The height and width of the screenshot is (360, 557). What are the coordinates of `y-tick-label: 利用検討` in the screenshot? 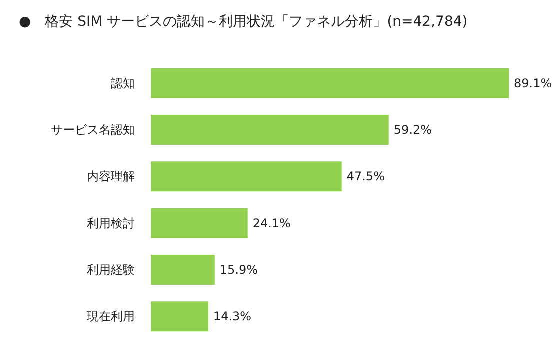 It's located at (111, 223).